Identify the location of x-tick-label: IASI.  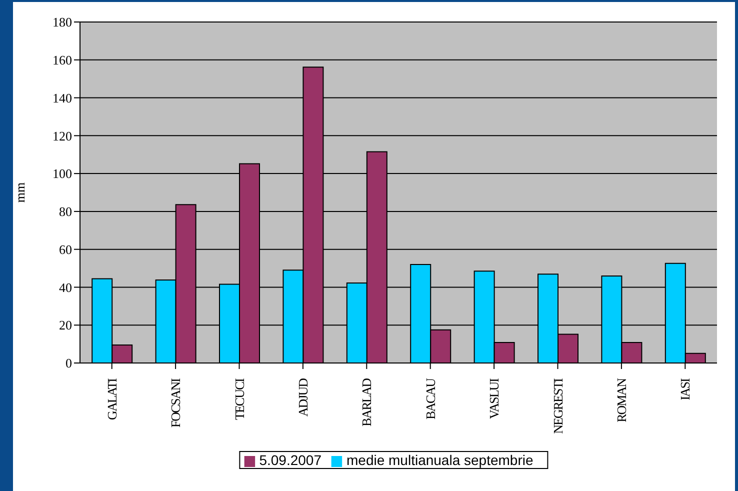
(685, 389).